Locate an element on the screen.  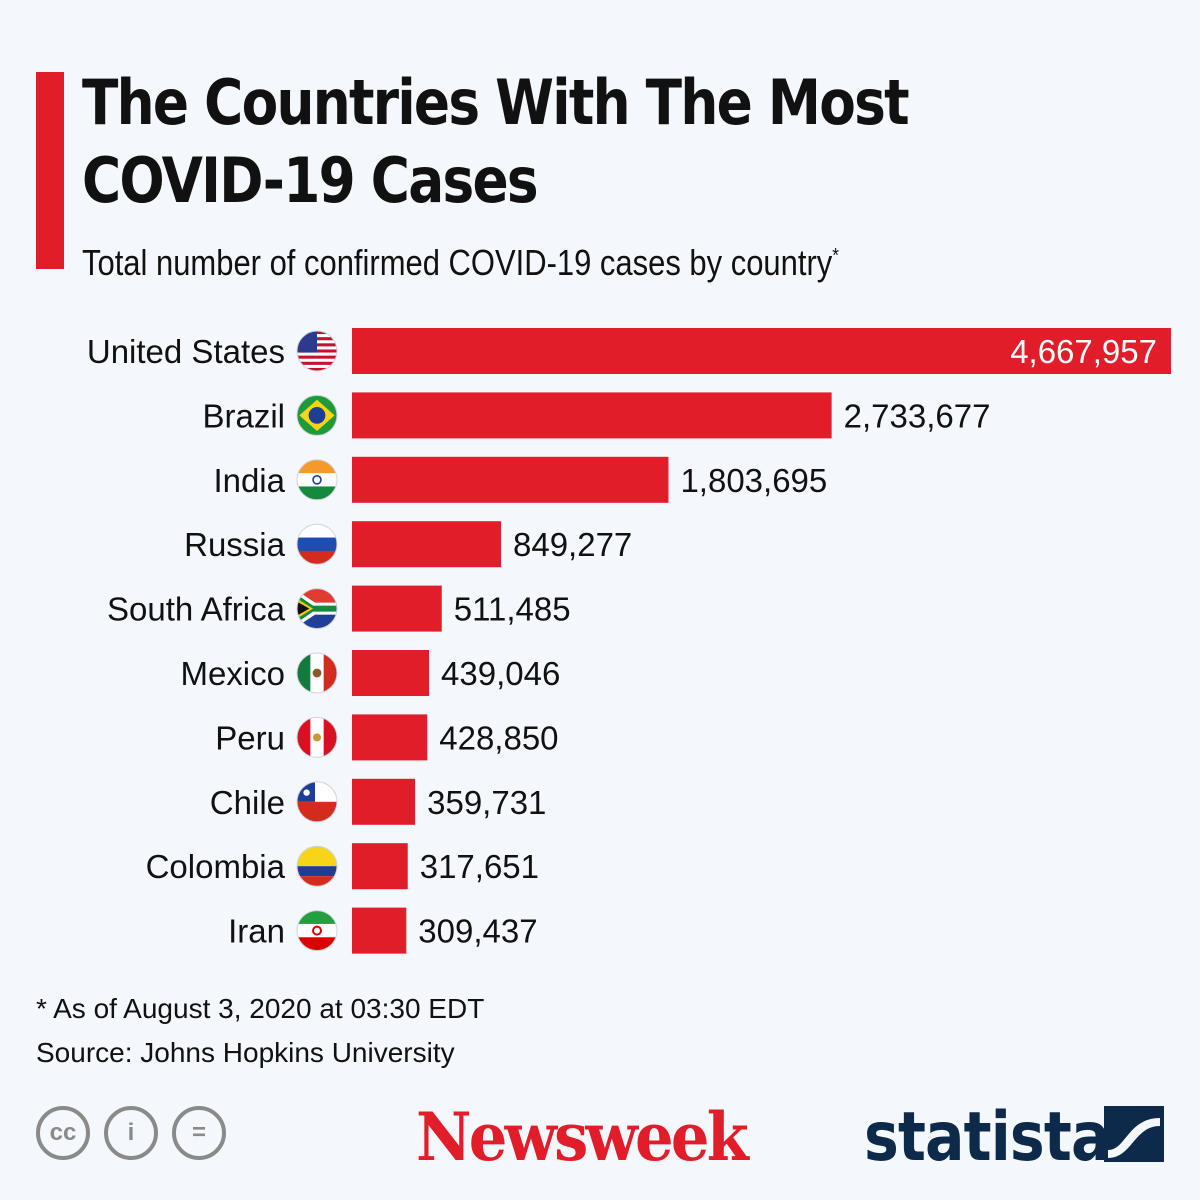
license-icons: cc i = is located at coordinates (131, 1133).